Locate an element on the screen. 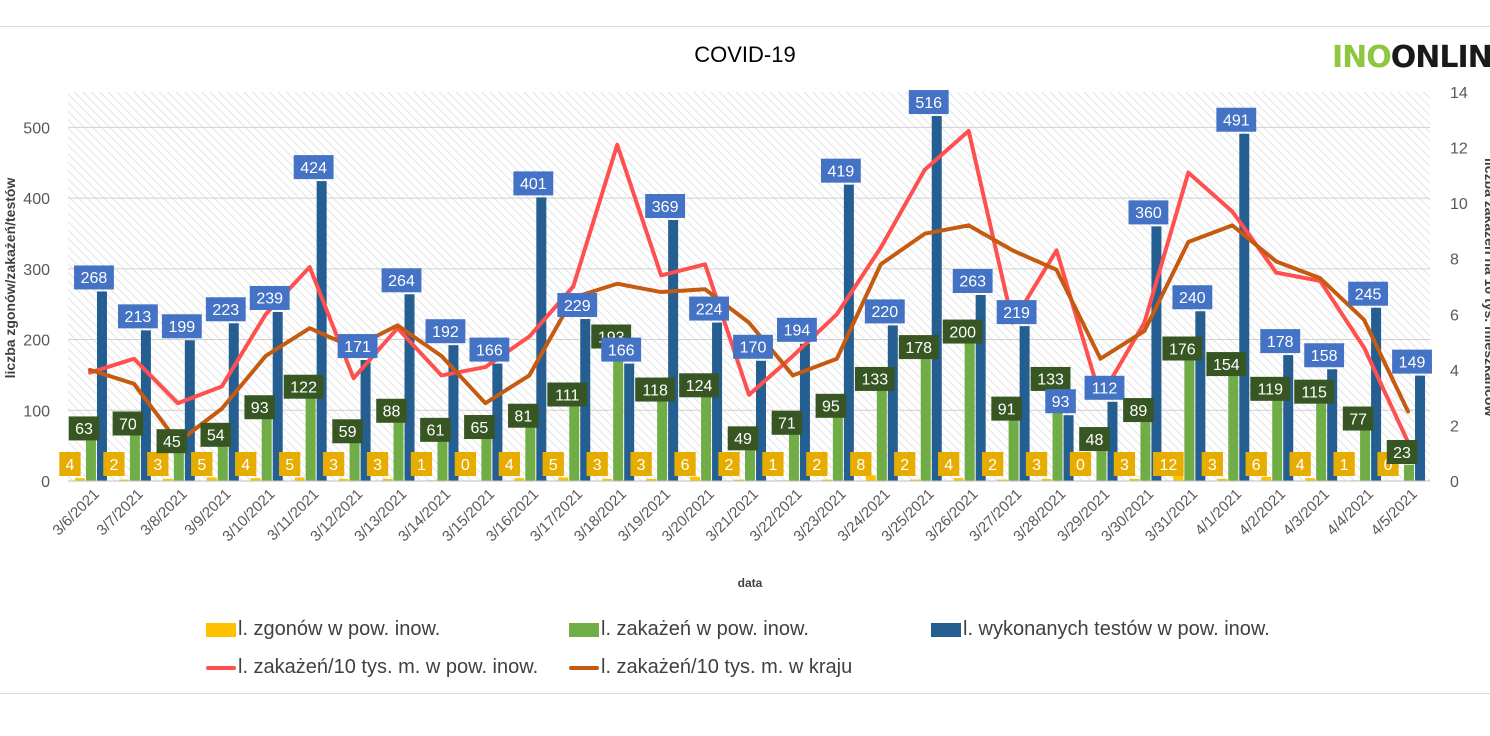  y-left-tick-label: 500 is located at coordinates (36, 128).